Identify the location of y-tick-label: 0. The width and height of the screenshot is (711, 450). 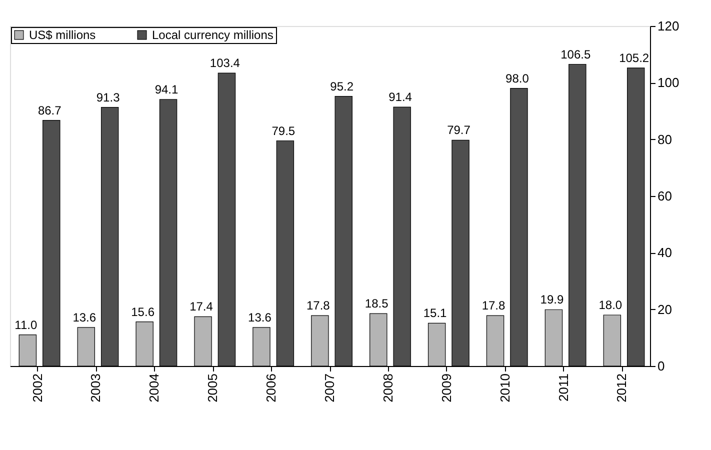
(661, 366).